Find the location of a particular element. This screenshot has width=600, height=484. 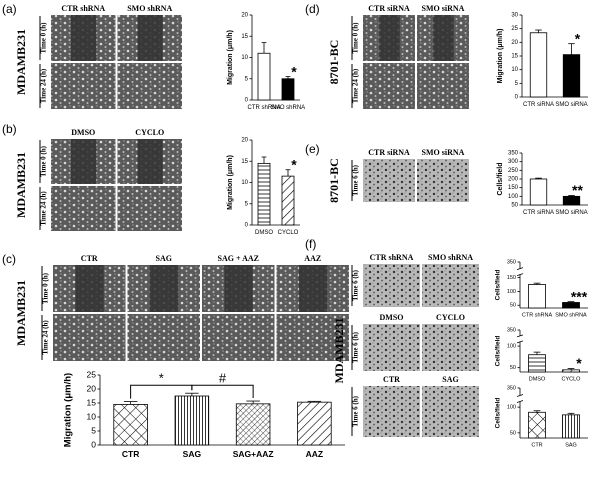

column-label: SMO siRNA is located at coordinates (443, 8).